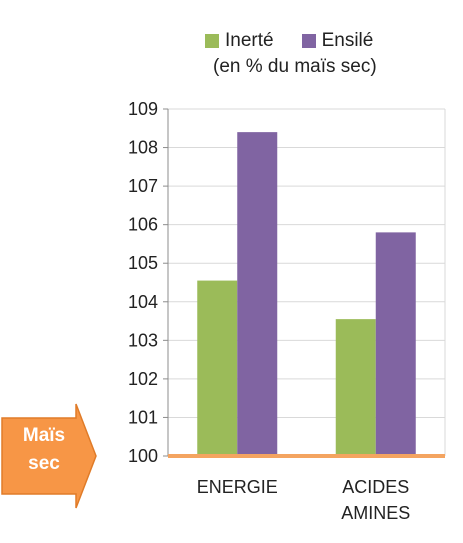 This screenshot has width=463, height=543. I want to click on x-category-label: ENERGIE, so click(237, 487).